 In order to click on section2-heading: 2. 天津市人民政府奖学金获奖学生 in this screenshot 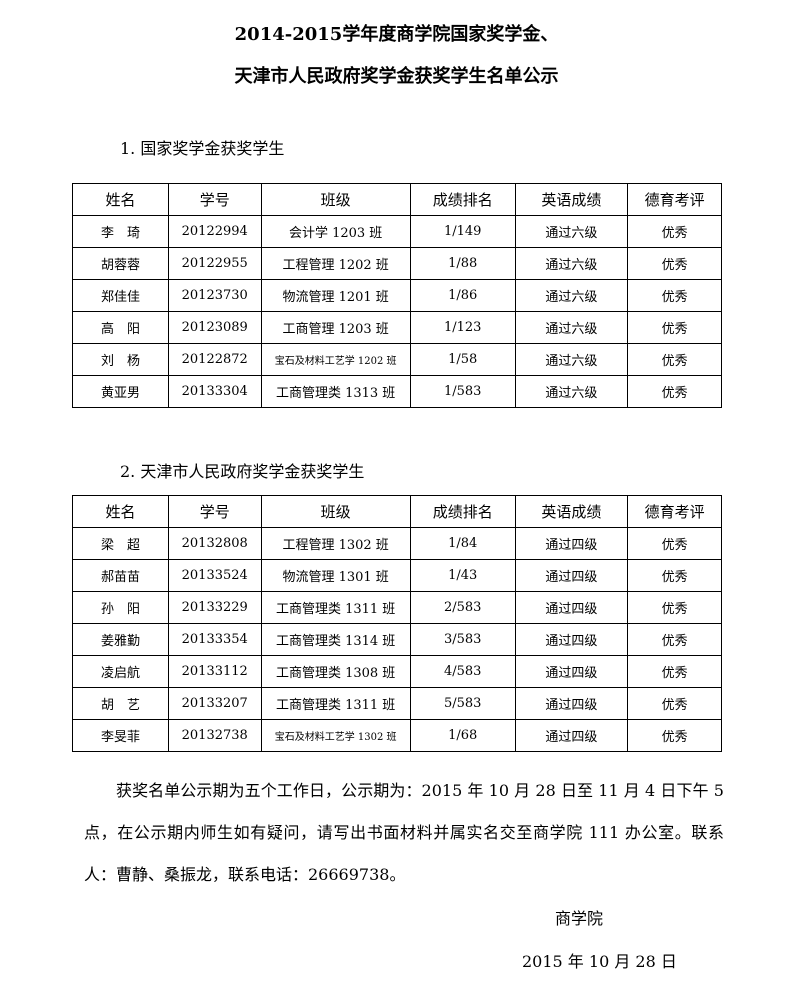, I will do `click(242, 471)`.